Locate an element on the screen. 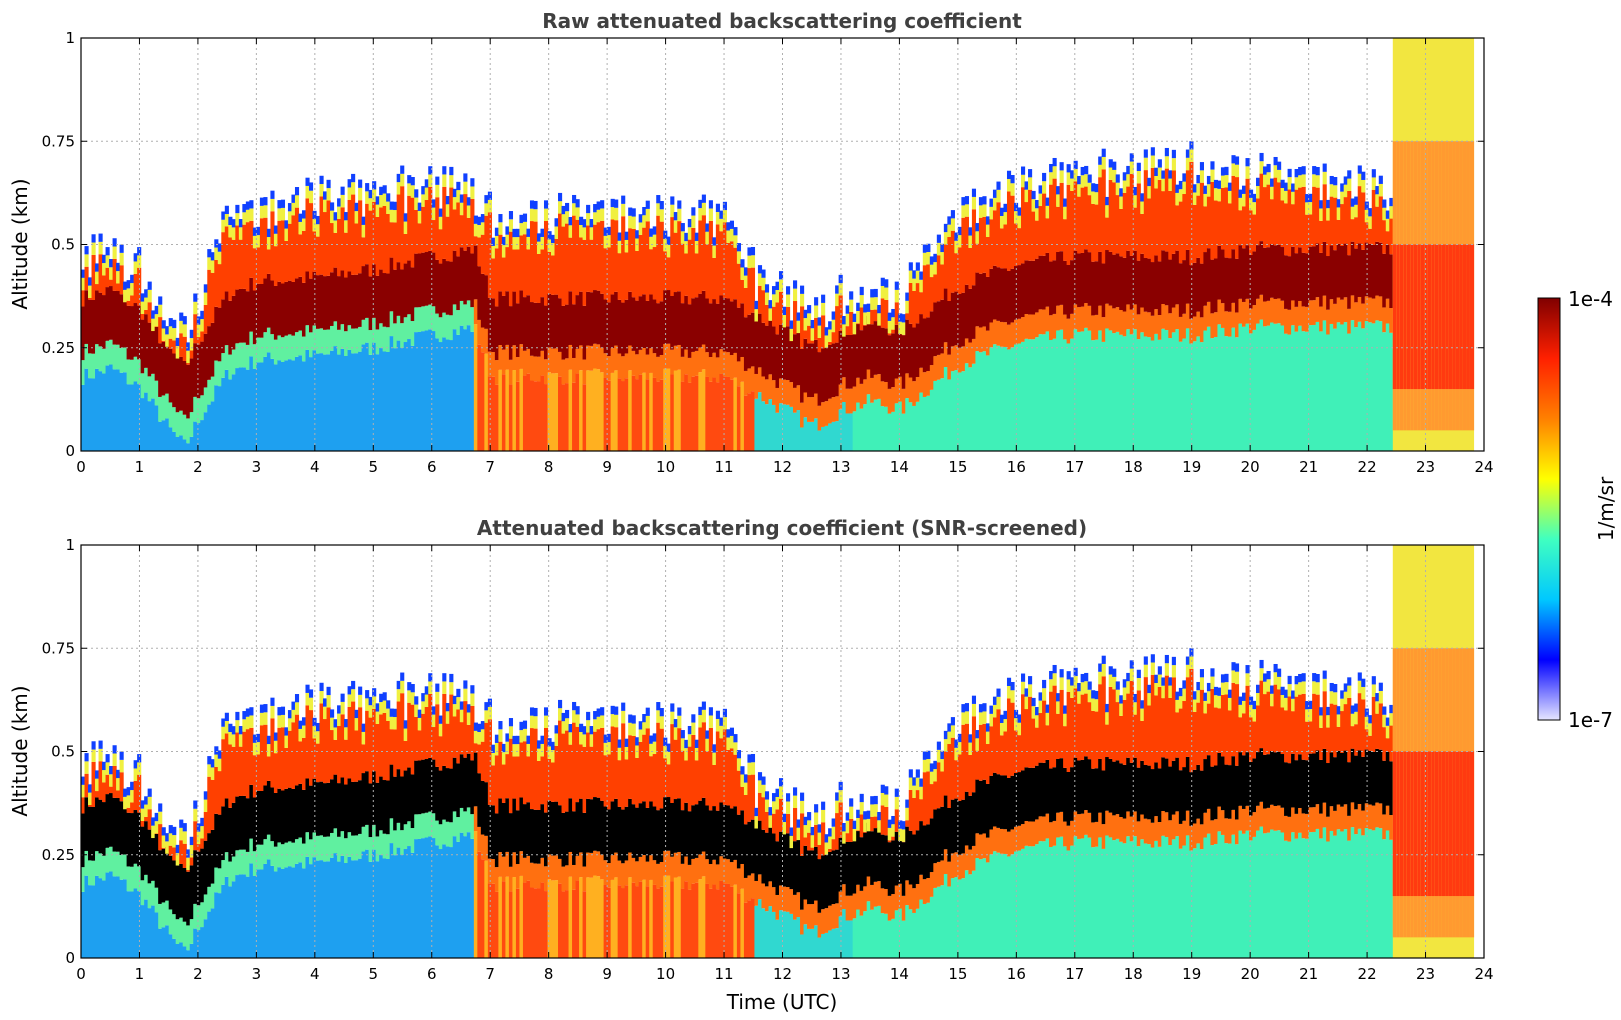 This screenshot has height=1020, width=1621. x-tick-label: 5 is located at coordinates (374, 467).